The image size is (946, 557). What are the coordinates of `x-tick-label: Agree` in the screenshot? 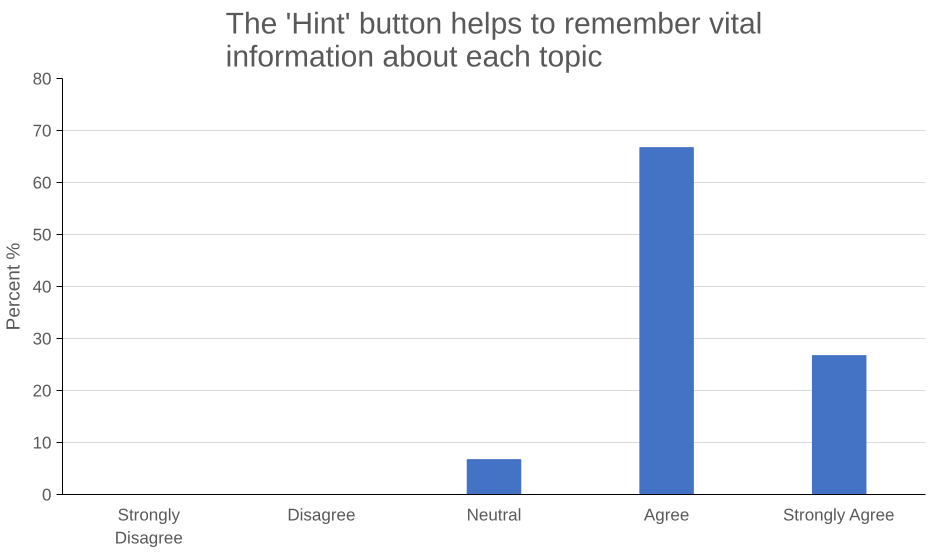 It's located at (667, 515).